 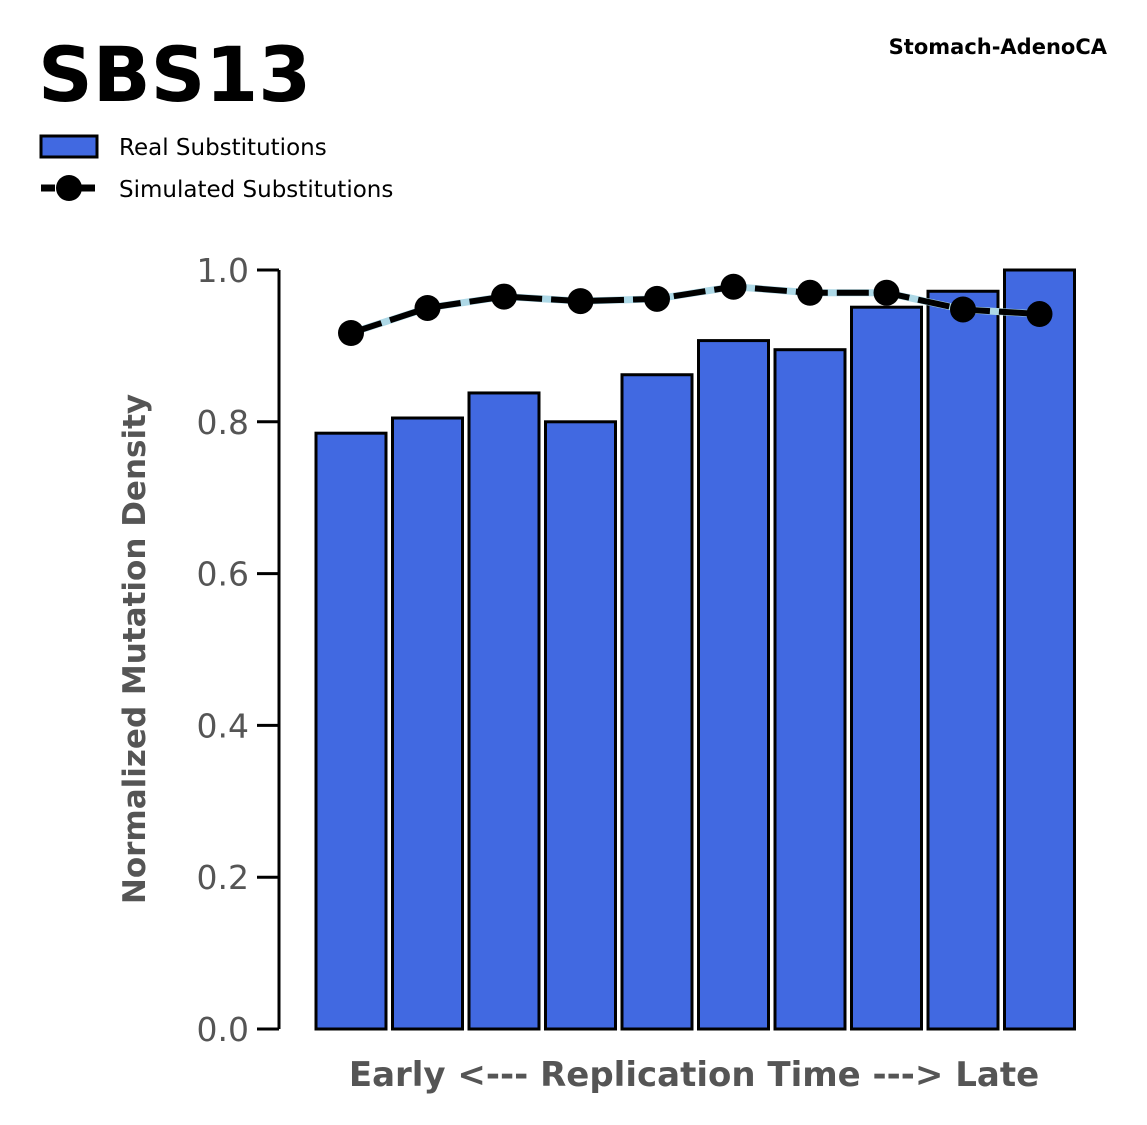 I want to click on y-tick-label: 0.6, so click(x=223, y=574).